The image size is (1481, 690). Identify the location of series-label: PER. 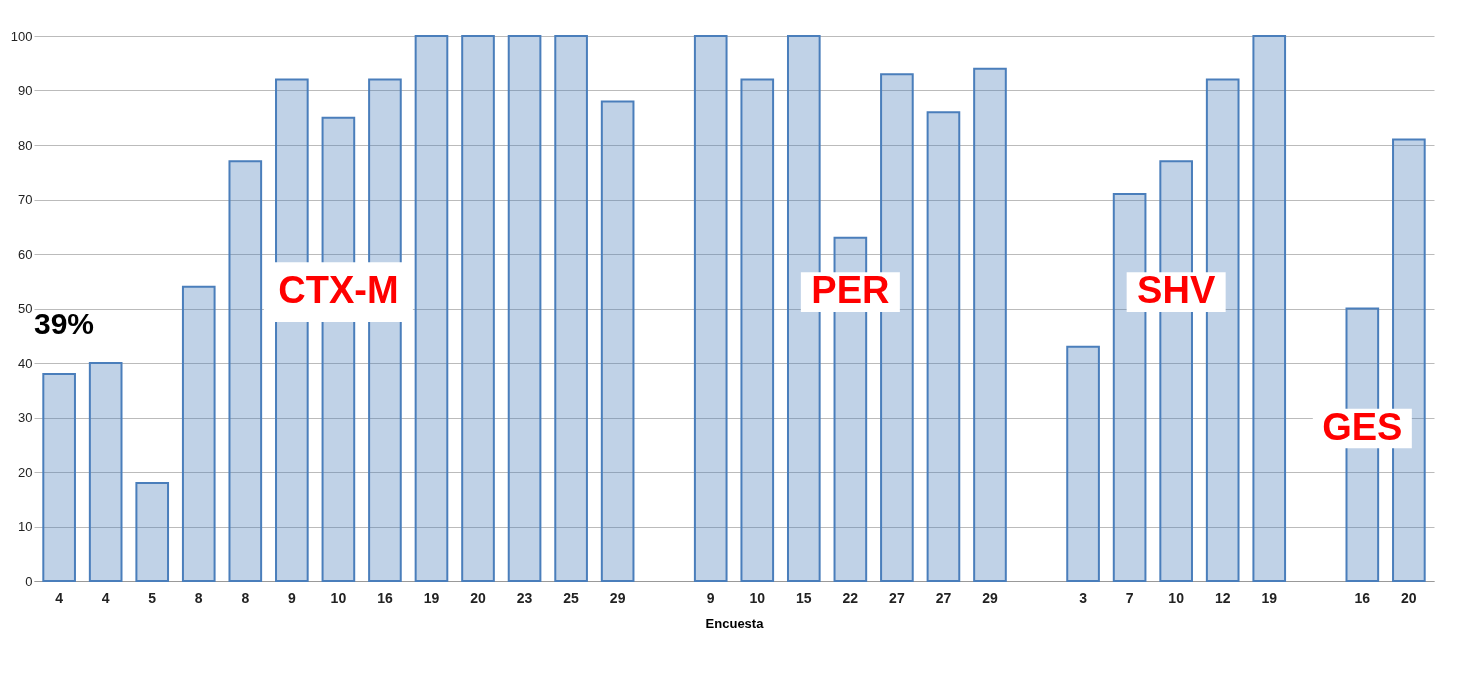
(850, 290).